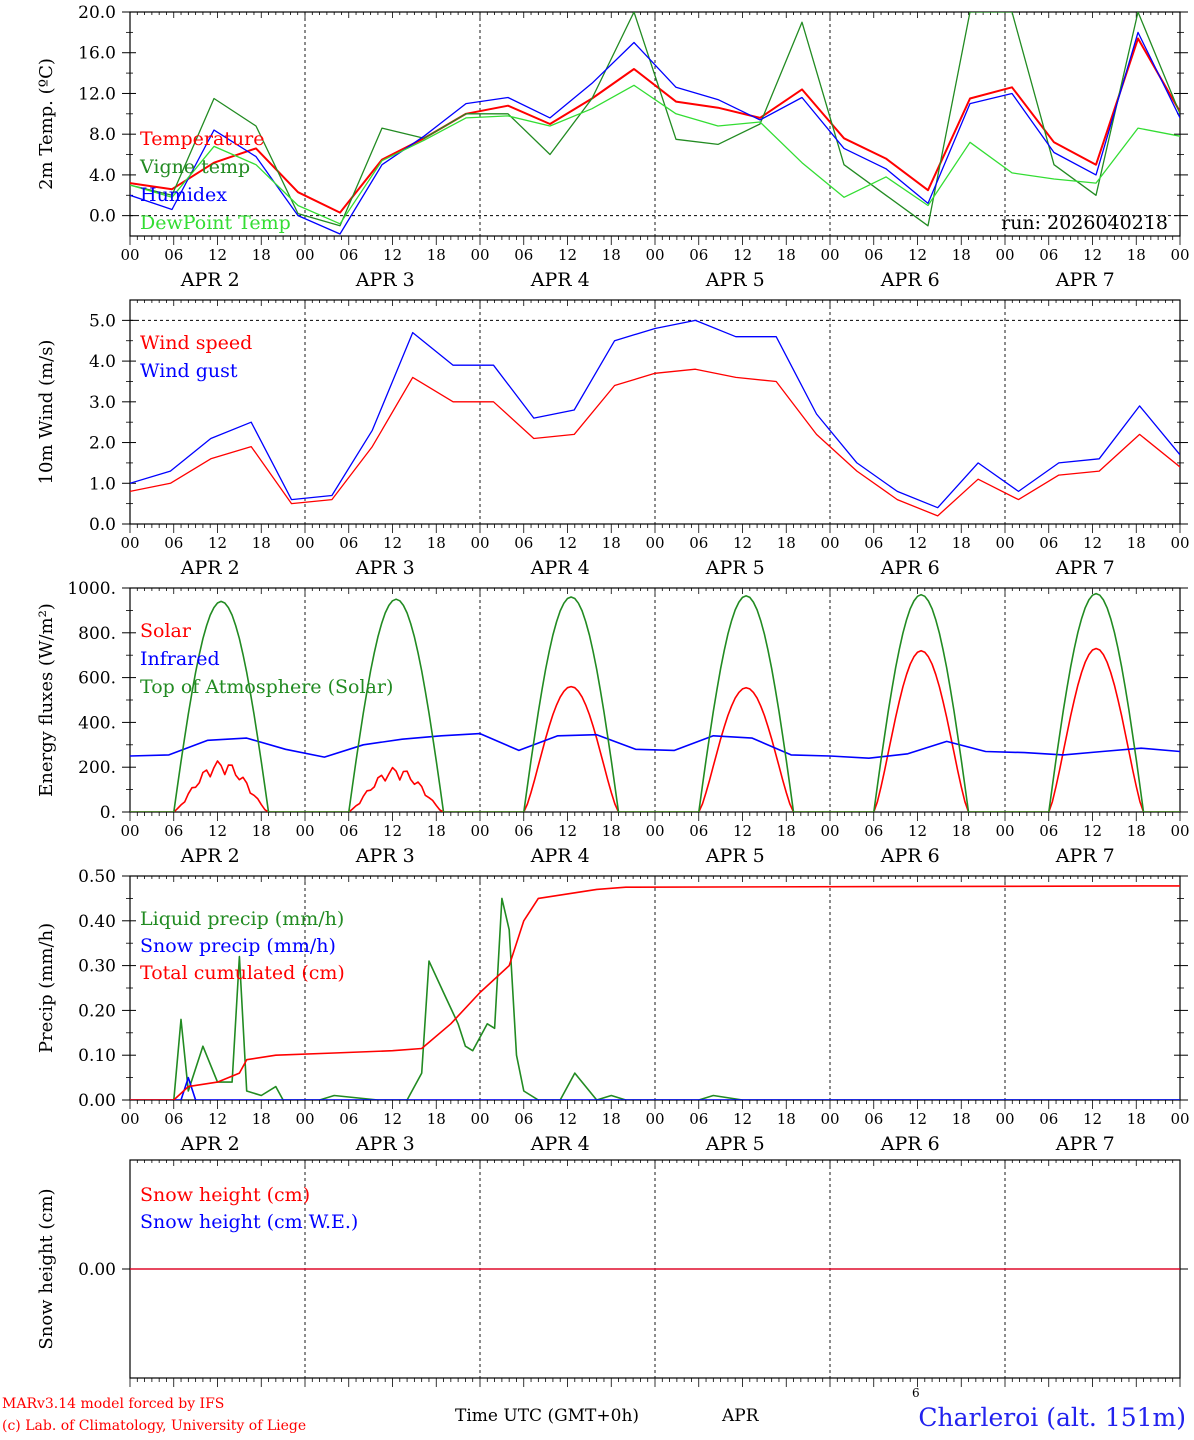  I want to click on y-tick-label: 0.30, so click(97, 967).